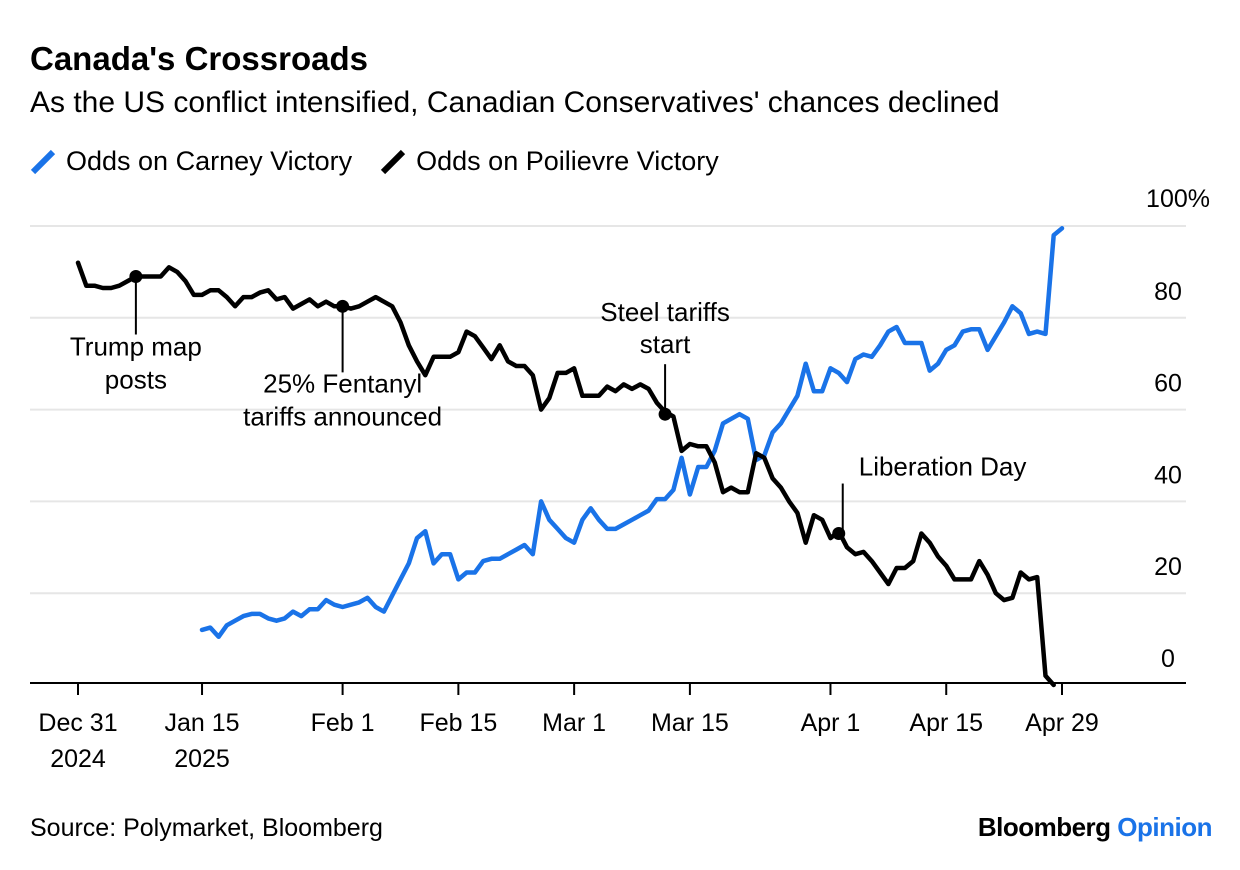 This screenshot has width=1240, height=870. I want to click on chart-title: Canada's Crossroads, so click(199, 58).